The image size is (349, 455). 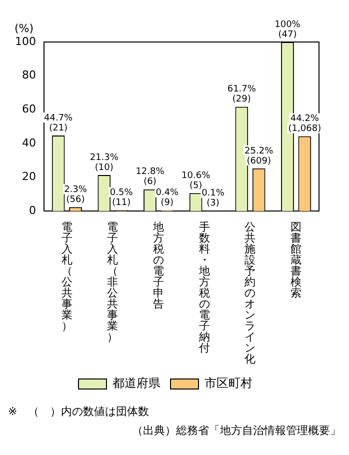 I want to click on legend-label: 都道府県, so click(x=136, y=383).